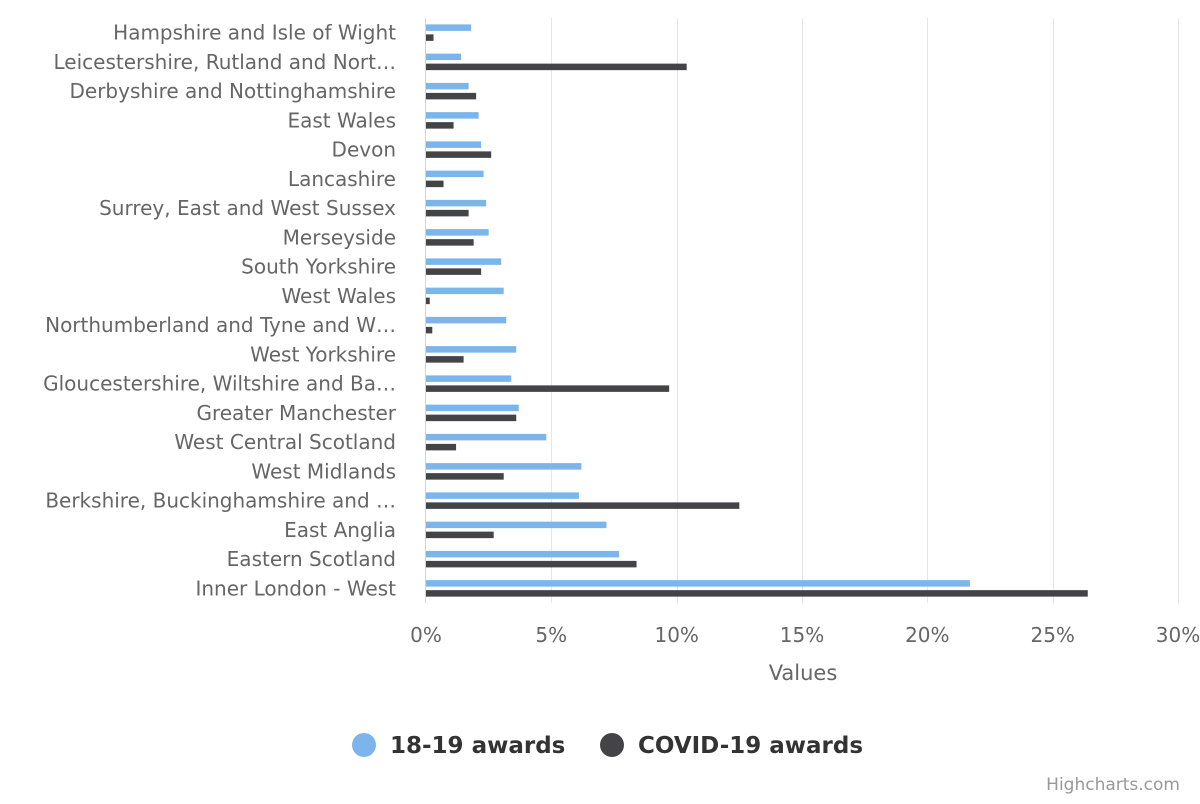 Image resolution: width=1200 pixels, height=804 pixels. What do you see at coordinates (340, 530) in the screenshot?
I see `category-label: East Anglia` at bounding box center [340, 530].